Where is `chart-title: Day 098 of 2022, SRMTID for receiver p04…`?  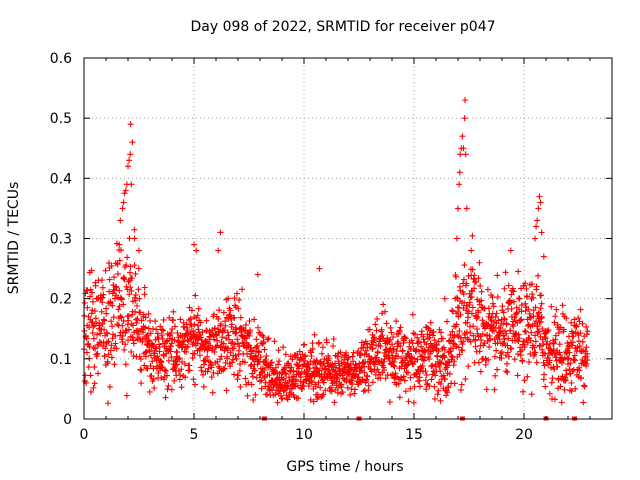 chart-title: Day 098 of 2022, SRMTID for receiver p04… is located at coordinates (342, 27).